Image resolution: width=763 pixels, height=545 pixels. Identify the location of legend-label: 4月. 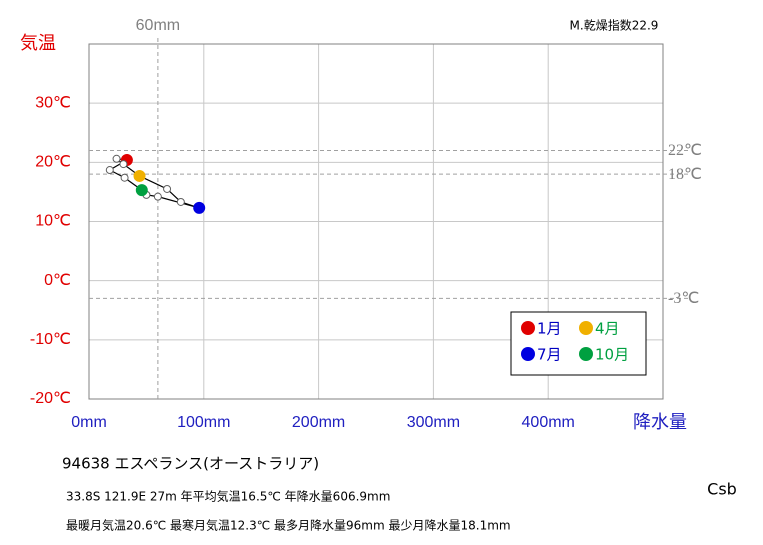
(607, 329).